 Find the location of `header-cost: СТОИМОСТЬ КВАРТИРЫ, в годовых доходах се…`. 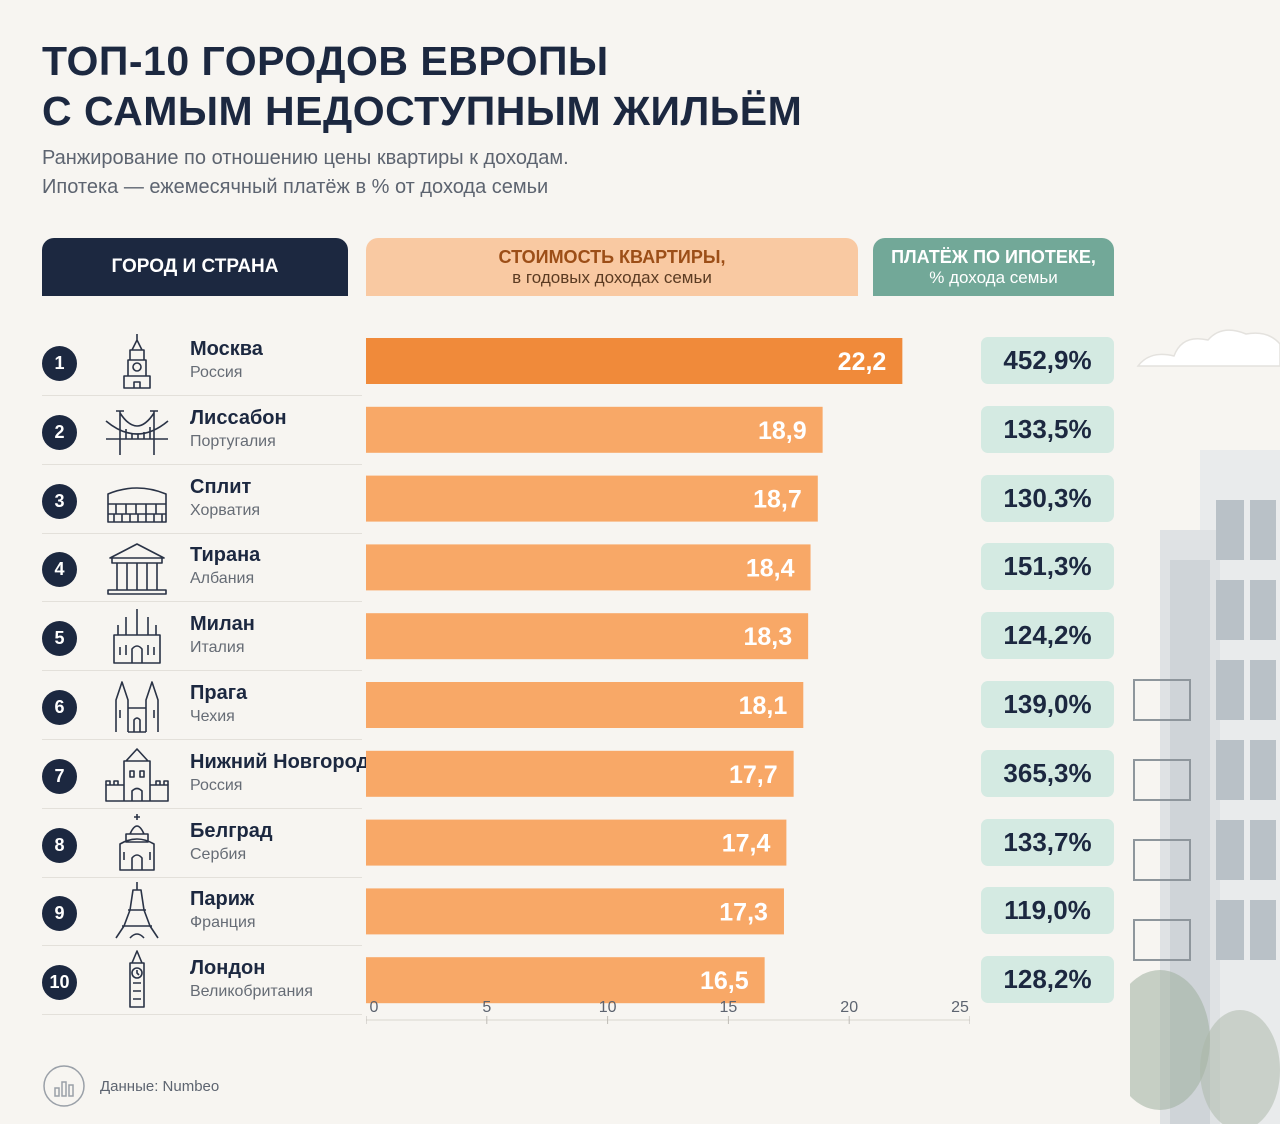

header-cost: СТОИМОСТЬ КВАРТИРЫ, в годовых доходах се… is located at coordinates (612, 267).